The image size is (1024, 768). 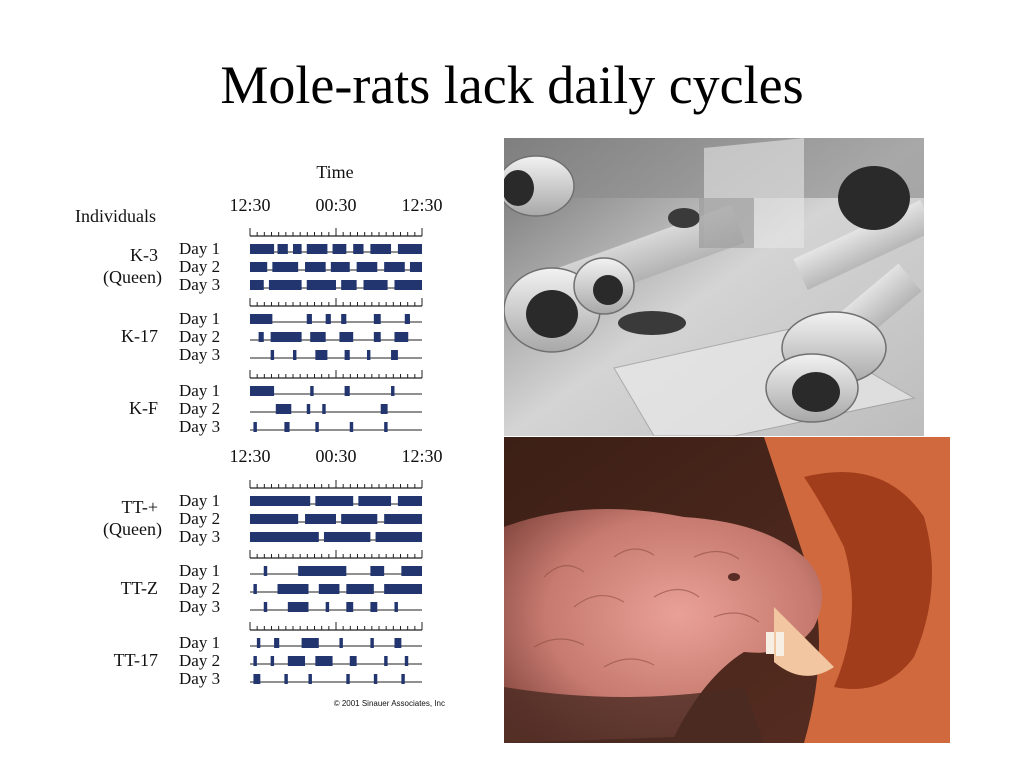 I want to click on top-tick-label-0: 12:30, so click(x=249, y=205).